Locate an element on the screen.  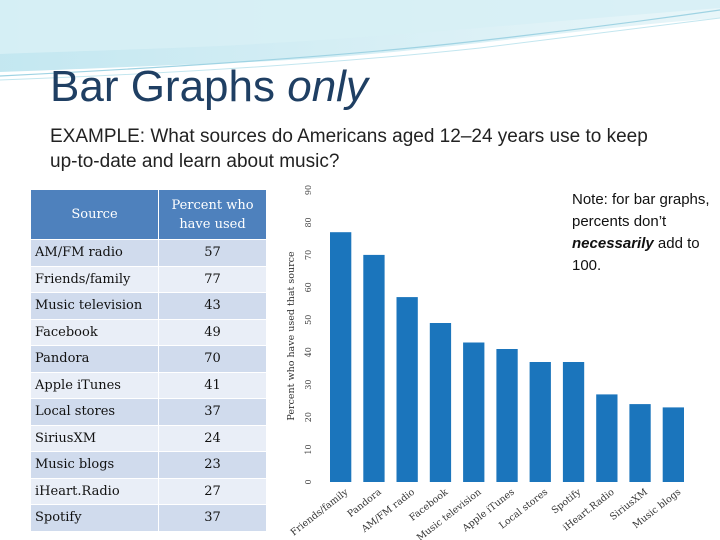
table-row: Friends/family 77 is located at coordinates (148, 279).